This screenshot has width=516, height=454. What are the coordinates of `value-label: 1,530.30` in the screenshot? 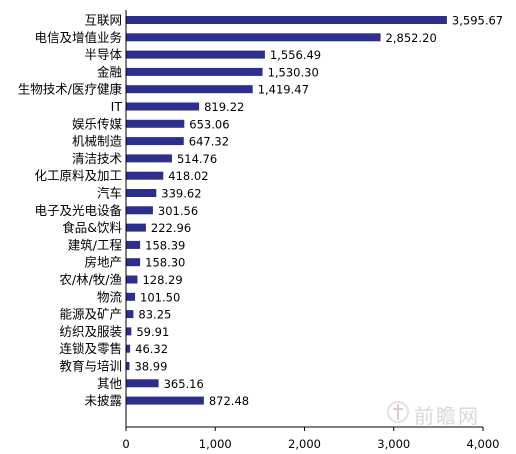 It's located at (293, 72).